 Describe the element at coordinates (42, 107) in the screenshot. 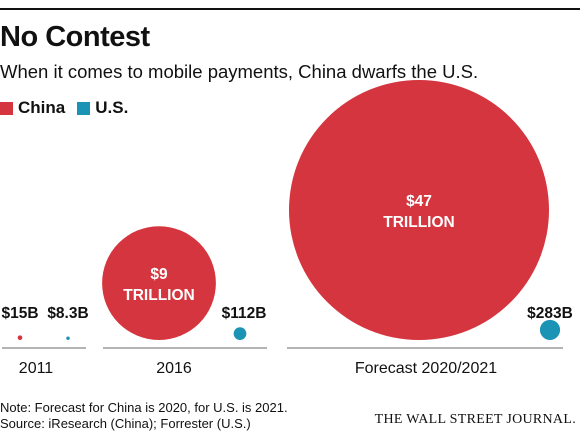

I see `legend-label-china: China` at that location.